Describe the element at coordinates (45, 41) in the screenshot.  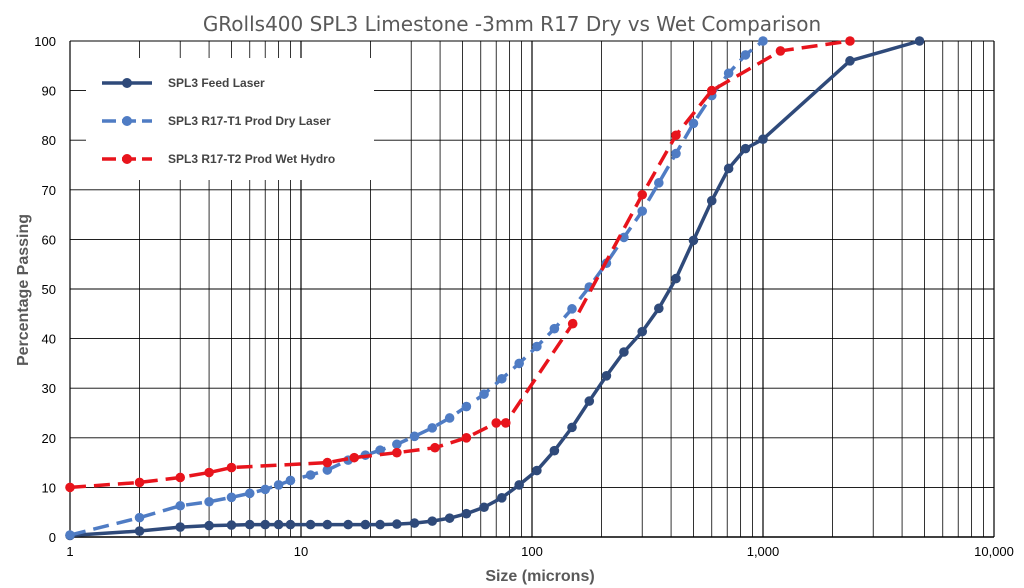
I see `y-tick-label: 100` at that location.